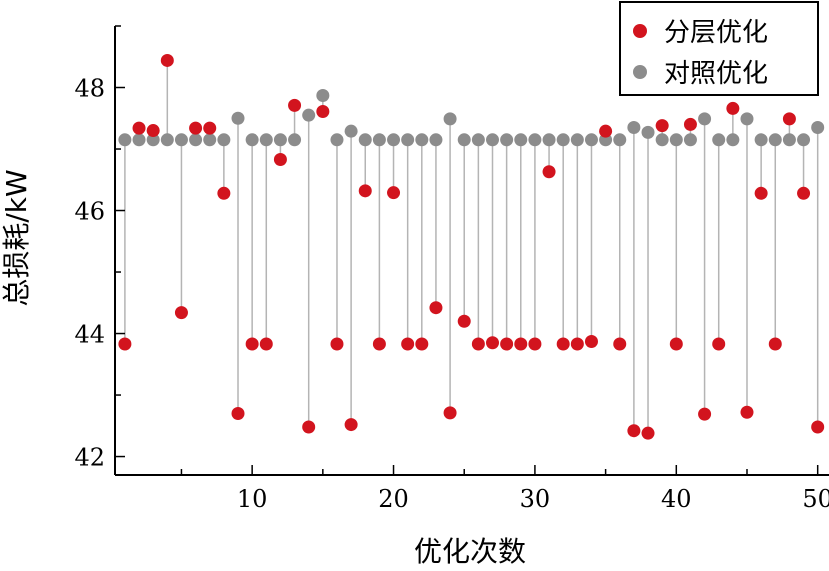 The height and width of the screenshot is (571, 829). Describe the element at coordinates (393, 499) in the screenshot. I see `x-tick-label: 20` at that location.